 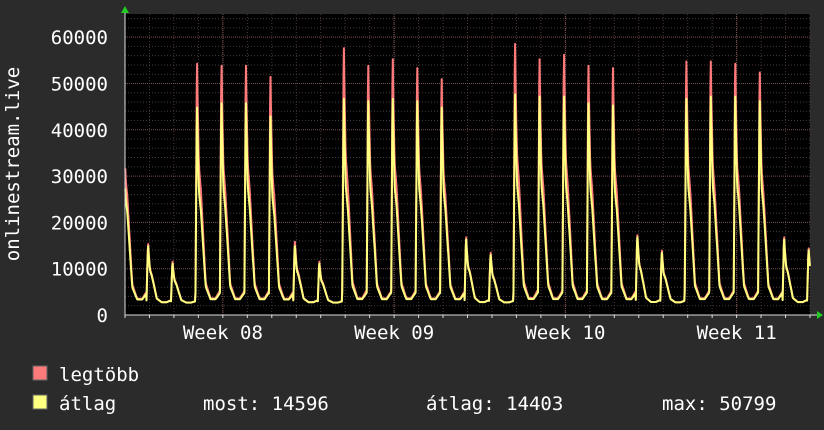 What do you see at coordinates (719, 404) in the screenshot?
I see `stat-max: max: 50799` at bounding box center [719, 404].